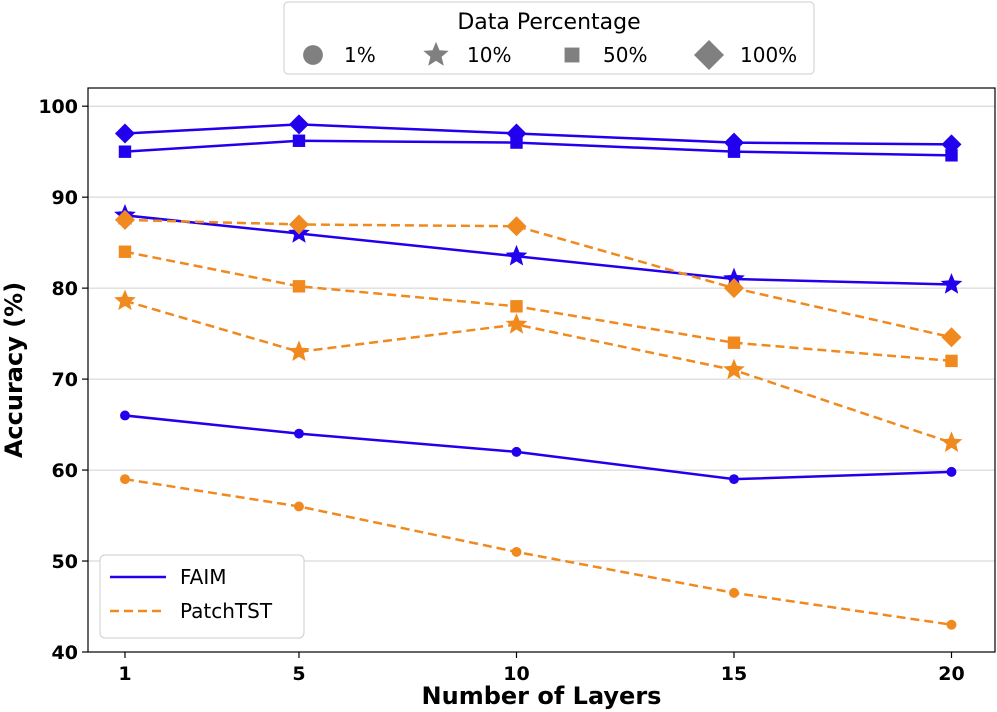 This screenshot has height=712, width=997. I want to click on point-patchtst-100pct-x5, so click(298, 224).